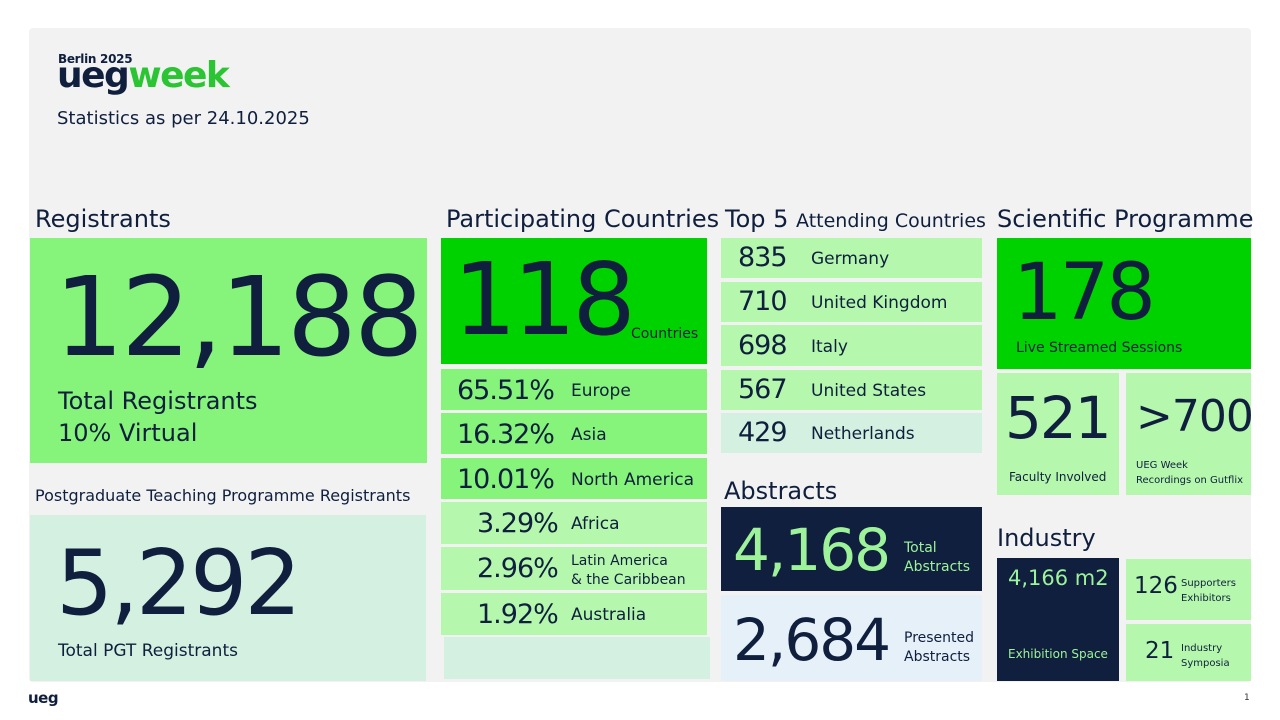 The image size is (1280, 720). What do you see at coordinates (43, 698) in the screenshot?
I see `footer-ueg-logo: ueg` at bounding box center [43, 698].